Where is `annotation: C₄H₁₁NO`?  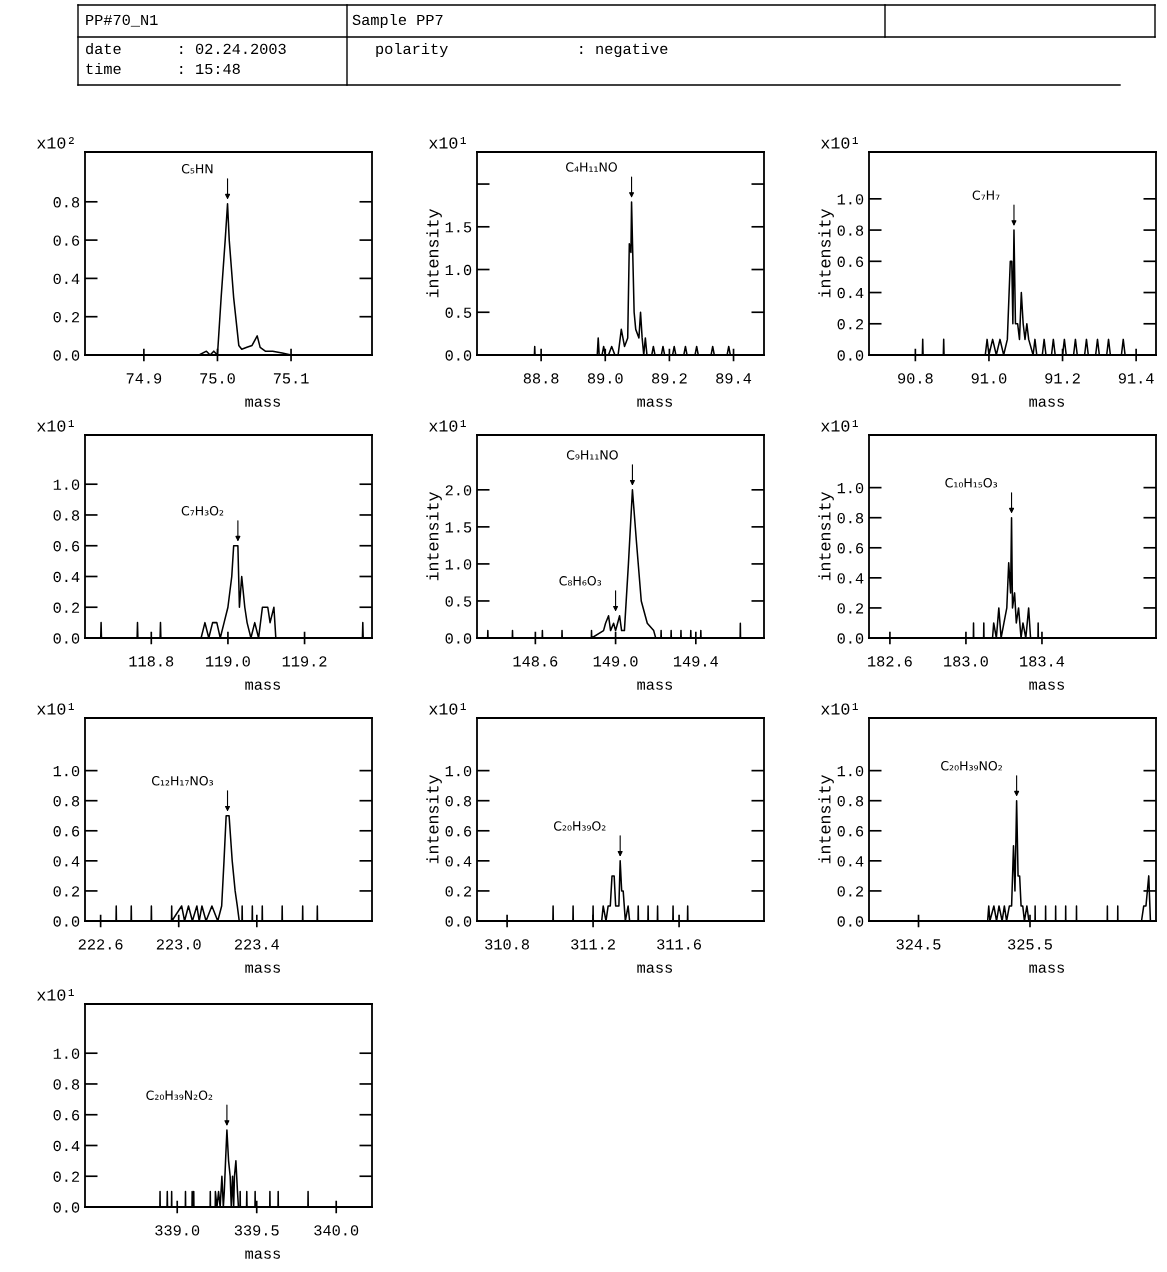
annotation: C₄H₁₁NO is located at coordinates (591, 167).